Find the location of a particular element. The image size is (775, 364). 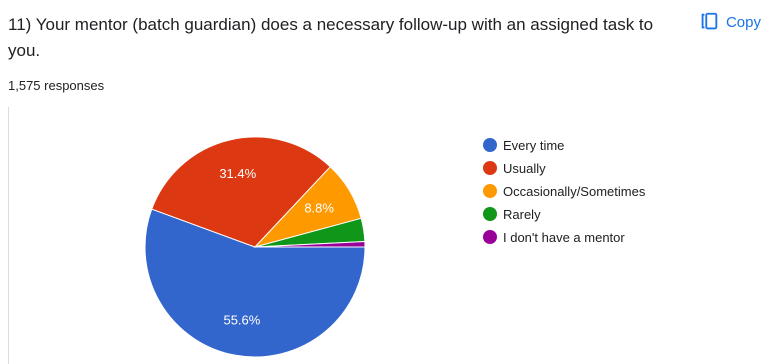

legend-item-i-don-t-have-a-mentor: I don't have a mentor is located at coordinates (554, 237).